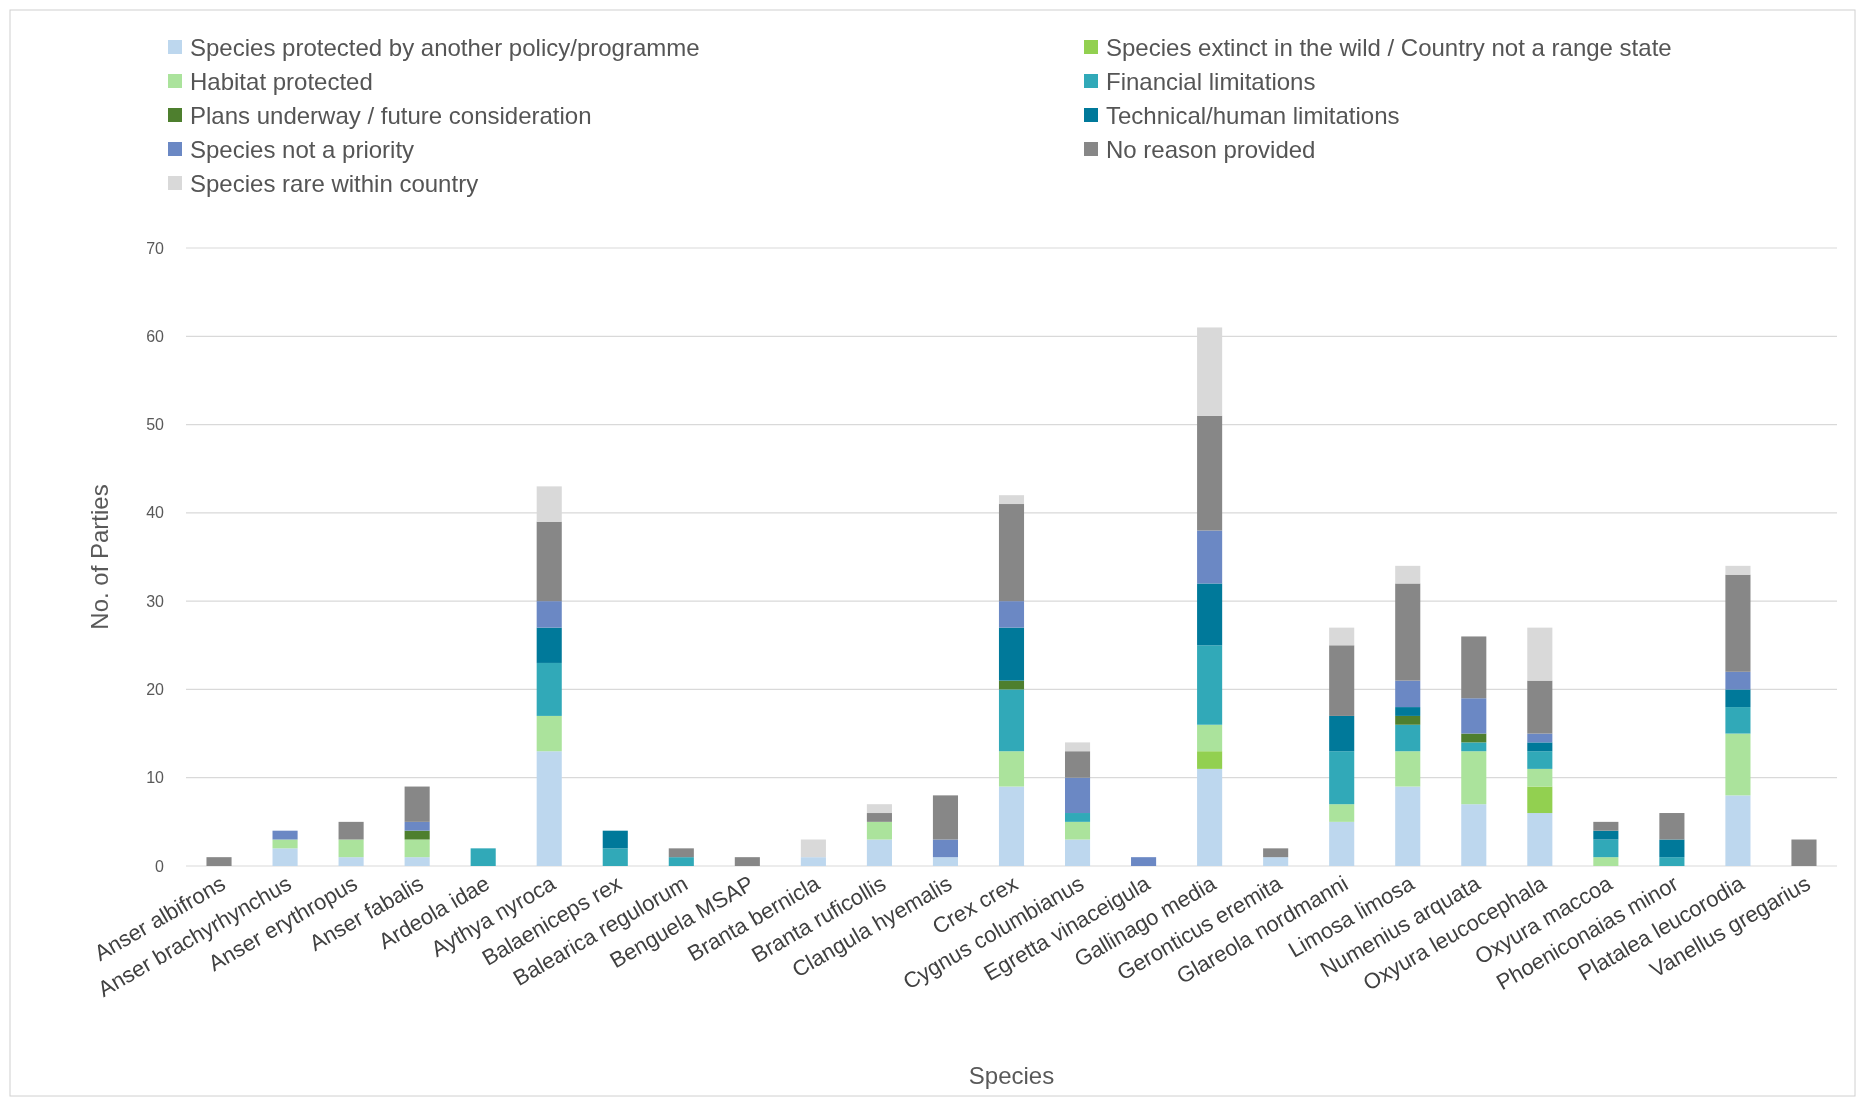  I want to click on legend-label: Technical/human limitations, so click(1253, 116).